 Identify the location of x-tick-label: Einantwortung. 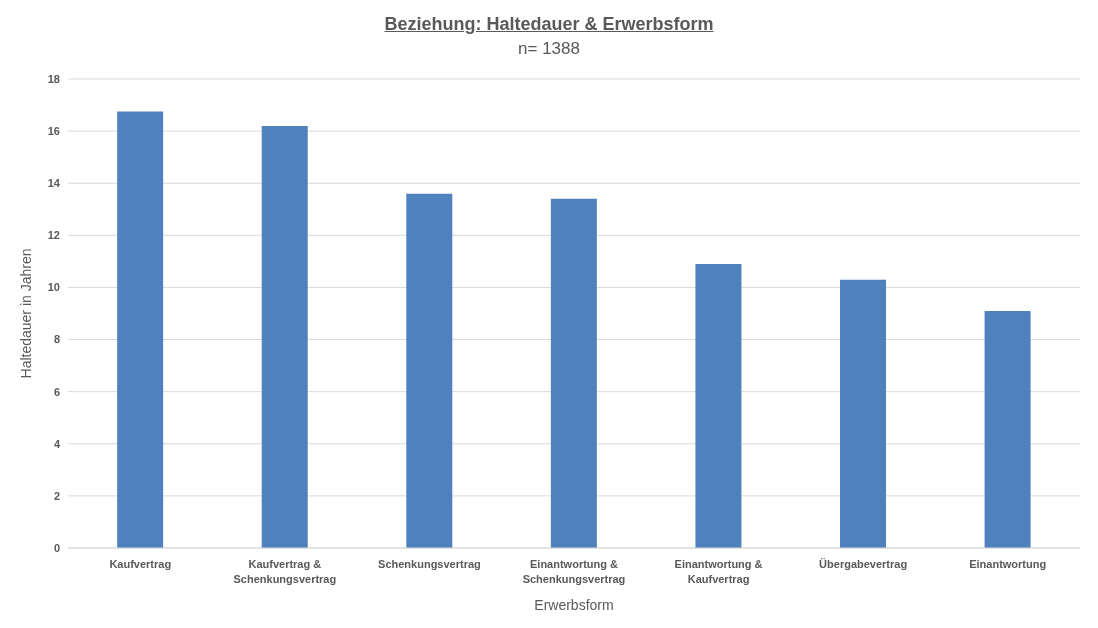
(1008, 564).